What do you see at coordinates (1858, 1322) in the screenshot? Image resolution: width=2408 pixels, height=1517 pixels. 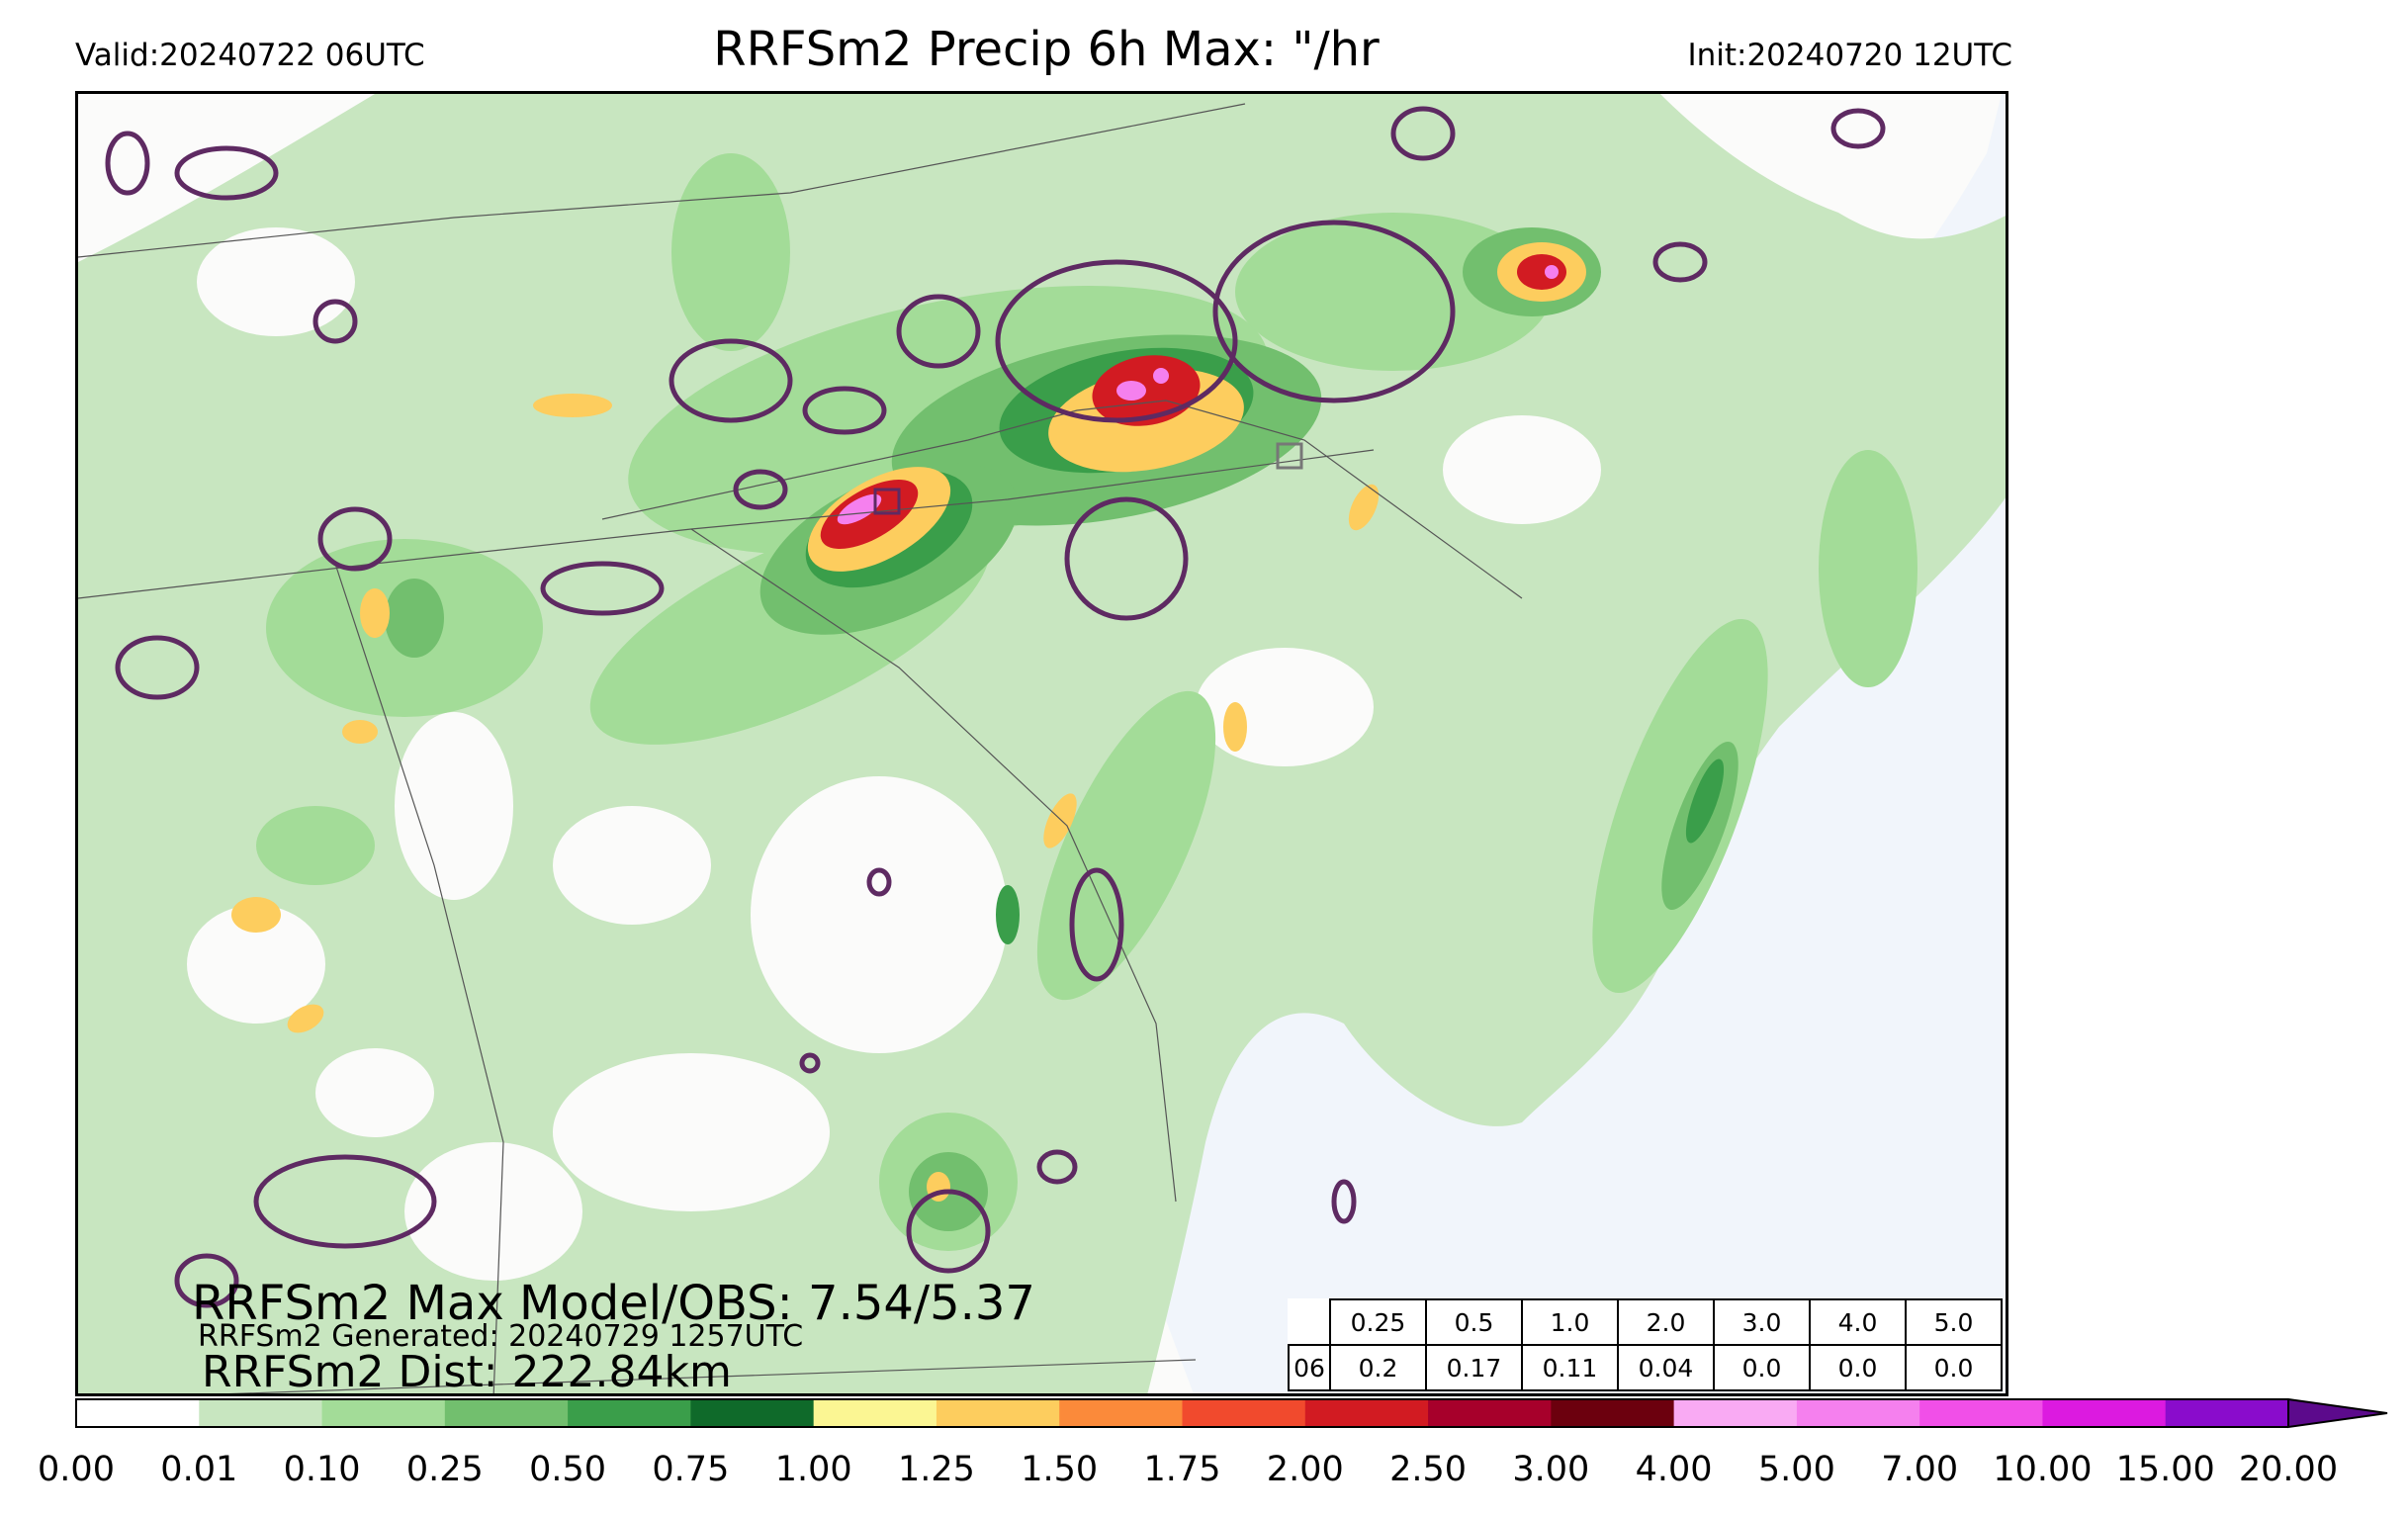 I see `threshold-header: 4.0` at bounding box center [1858, 1322].